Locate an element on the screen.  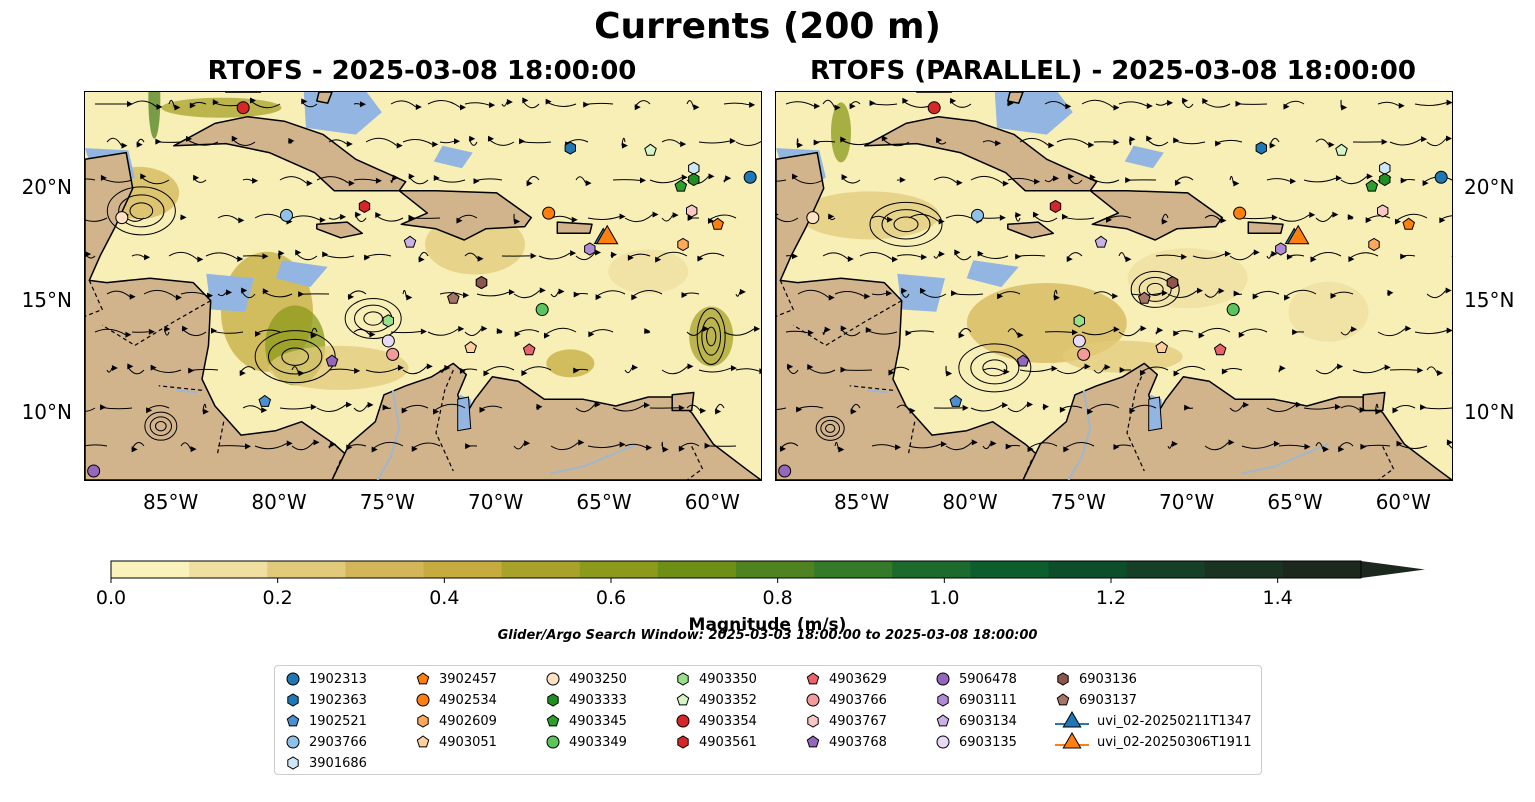
legend-item: 3901686 is located at coordinates (326, 763).